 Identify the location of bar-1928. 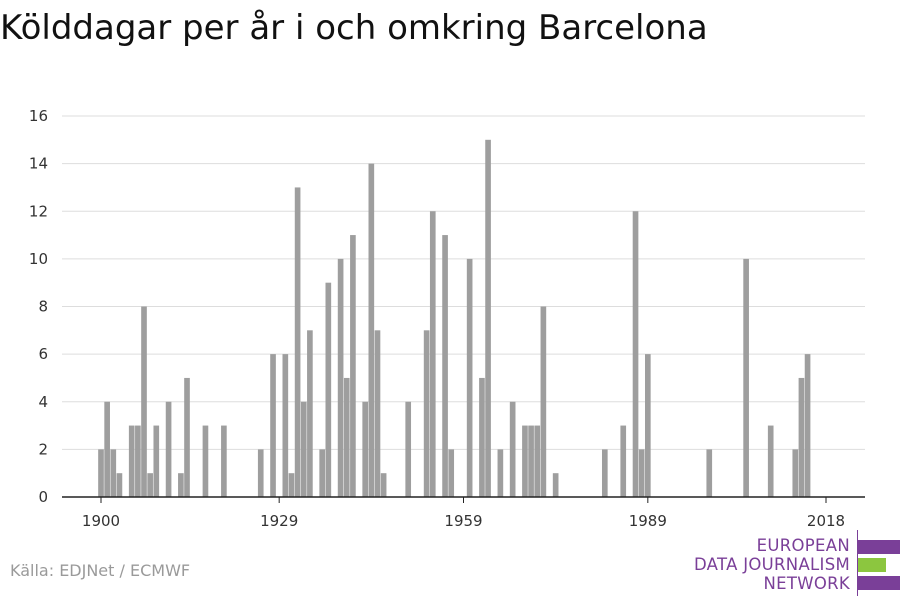
(273, 426).